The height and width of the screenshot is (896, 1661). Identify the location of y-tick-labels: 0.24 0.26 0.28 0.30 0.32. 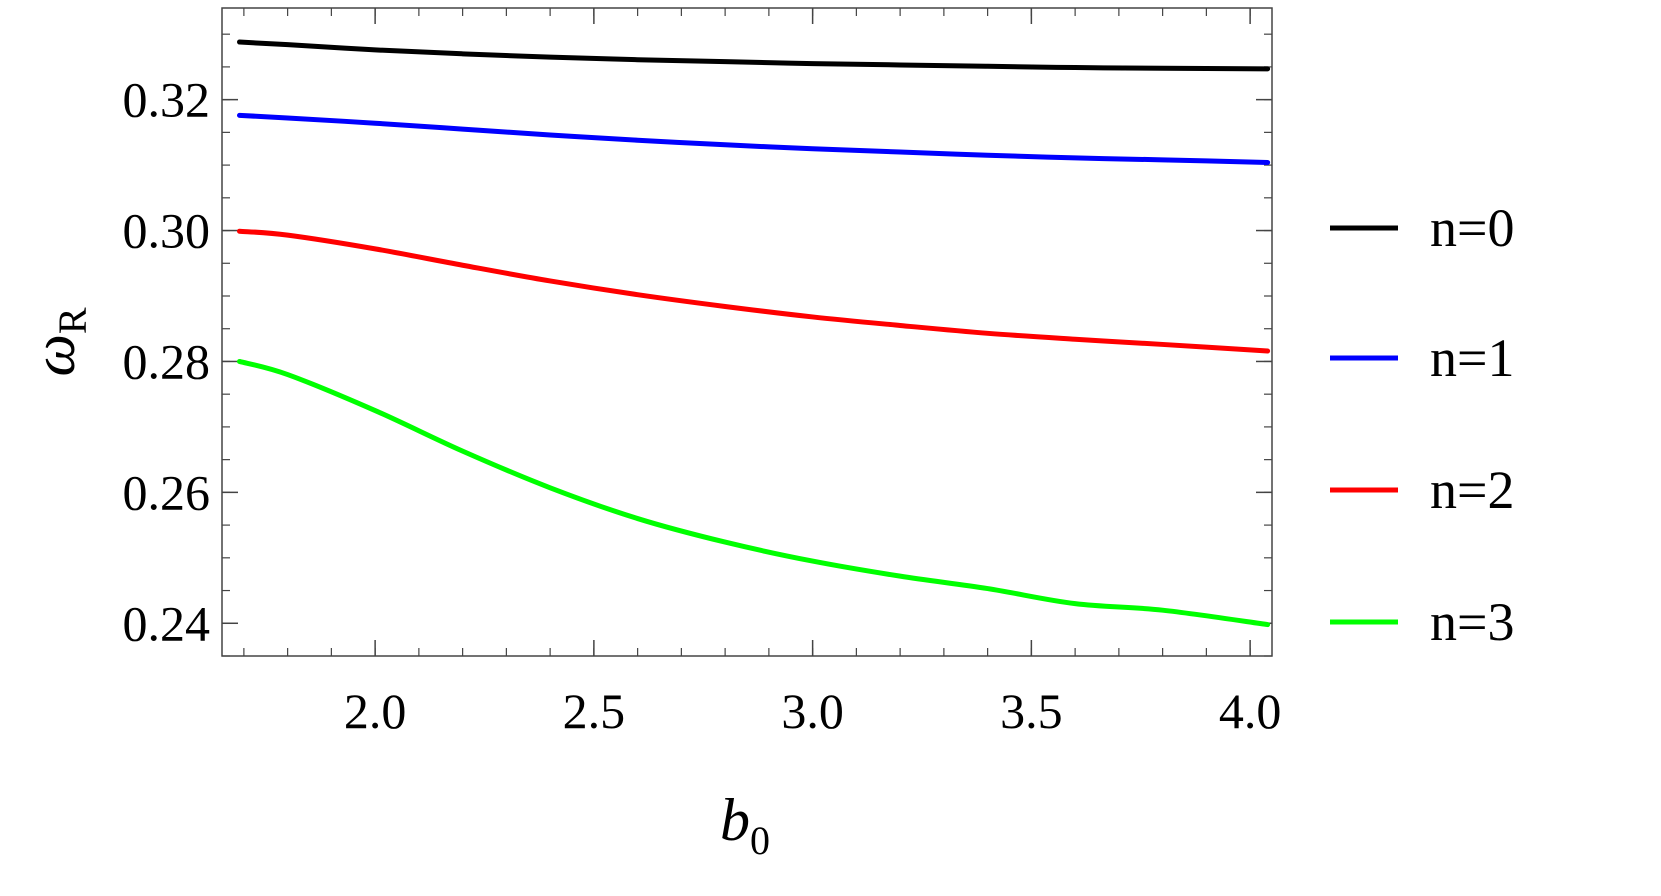
(167, 362).